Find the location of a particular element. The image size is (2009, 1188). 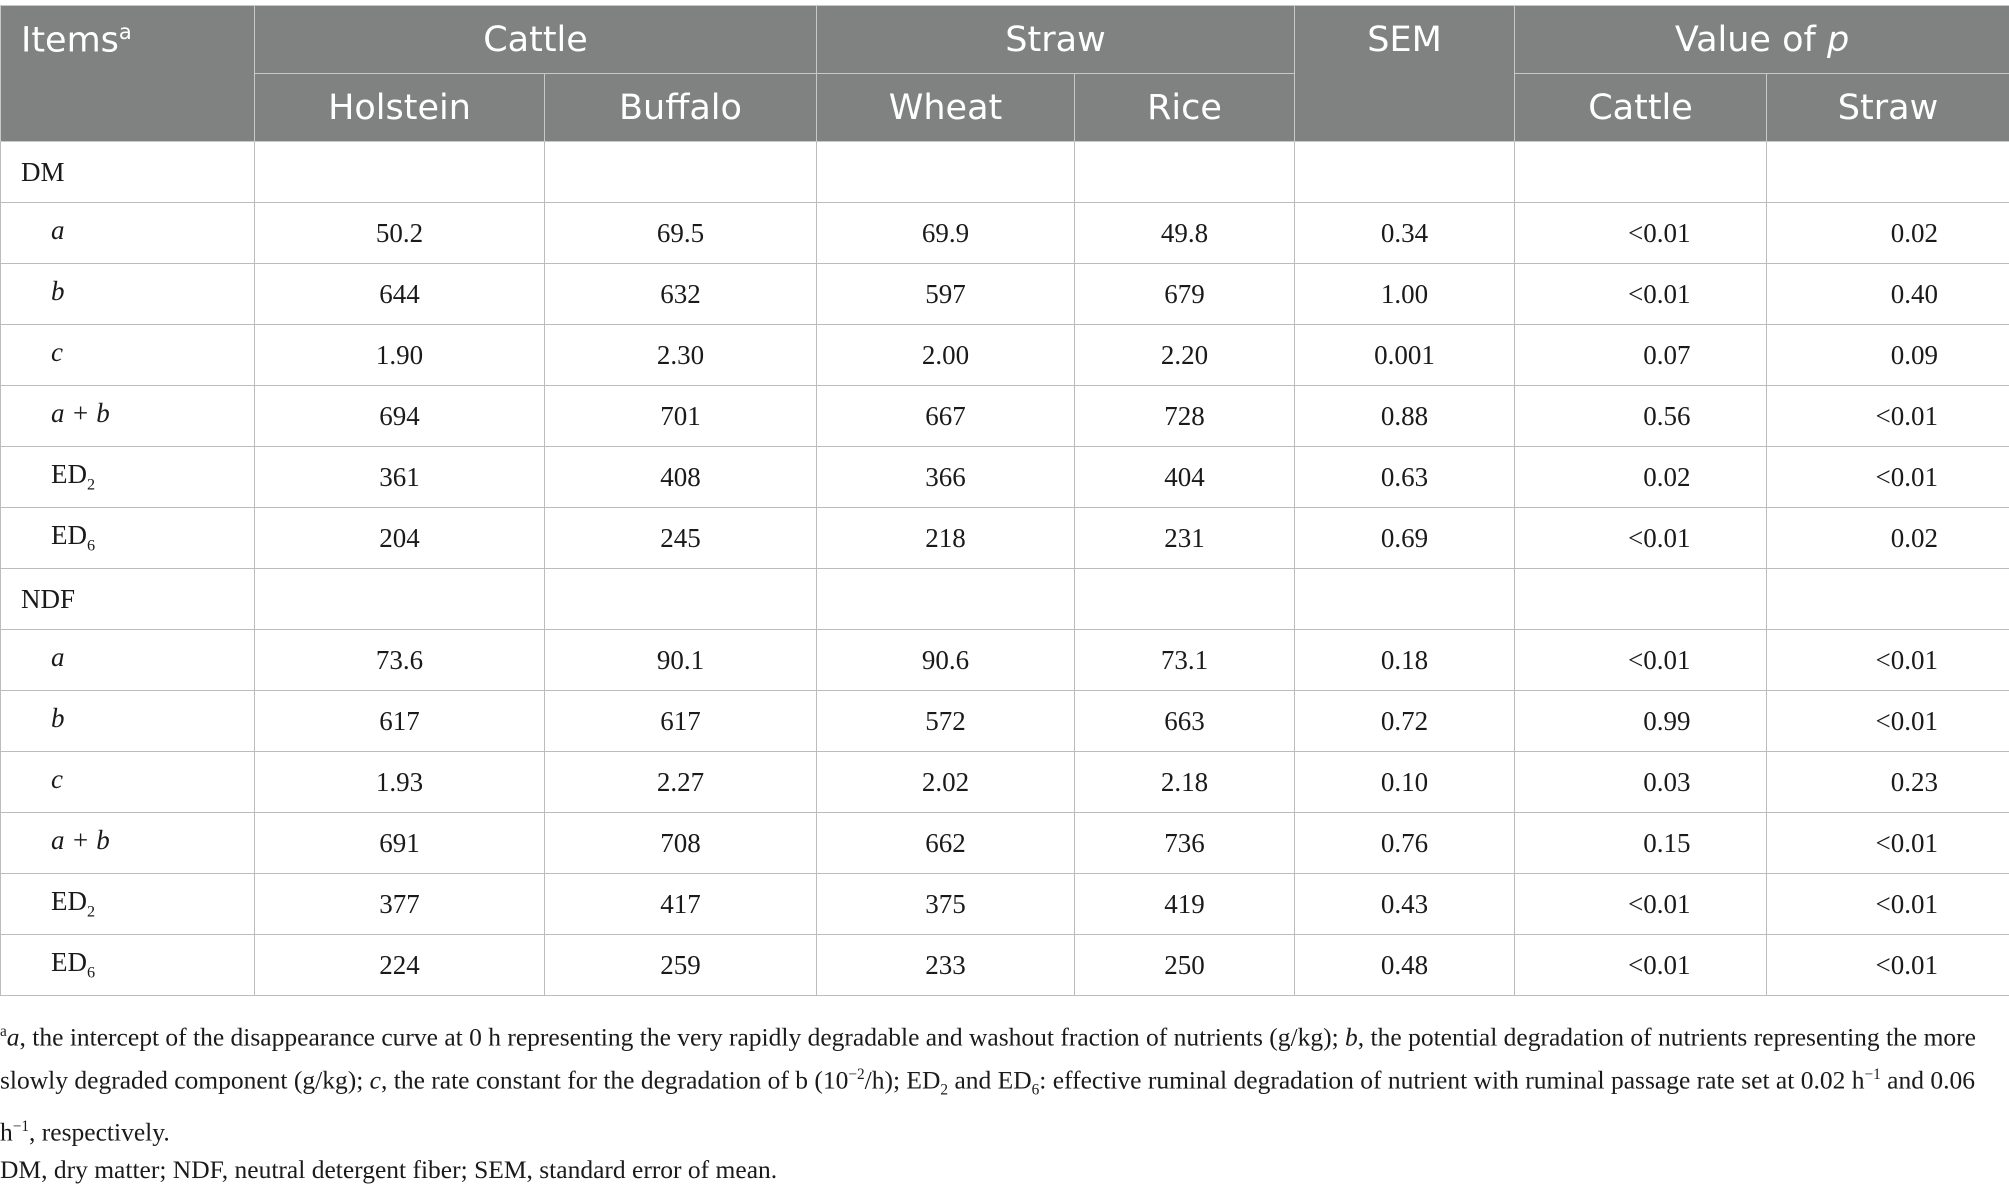

cell-buffalo: 245 is located at coordinates (681, 538).